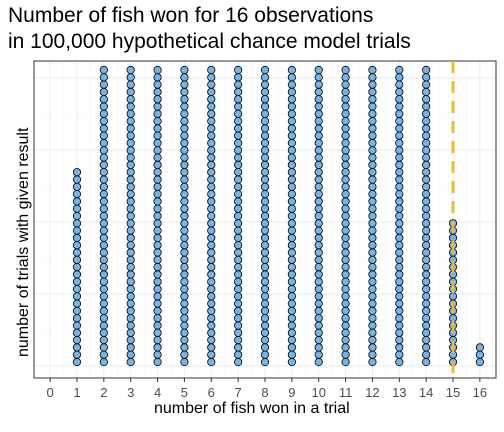  I want to click on x-tick-label: 2, so click(103, 392).